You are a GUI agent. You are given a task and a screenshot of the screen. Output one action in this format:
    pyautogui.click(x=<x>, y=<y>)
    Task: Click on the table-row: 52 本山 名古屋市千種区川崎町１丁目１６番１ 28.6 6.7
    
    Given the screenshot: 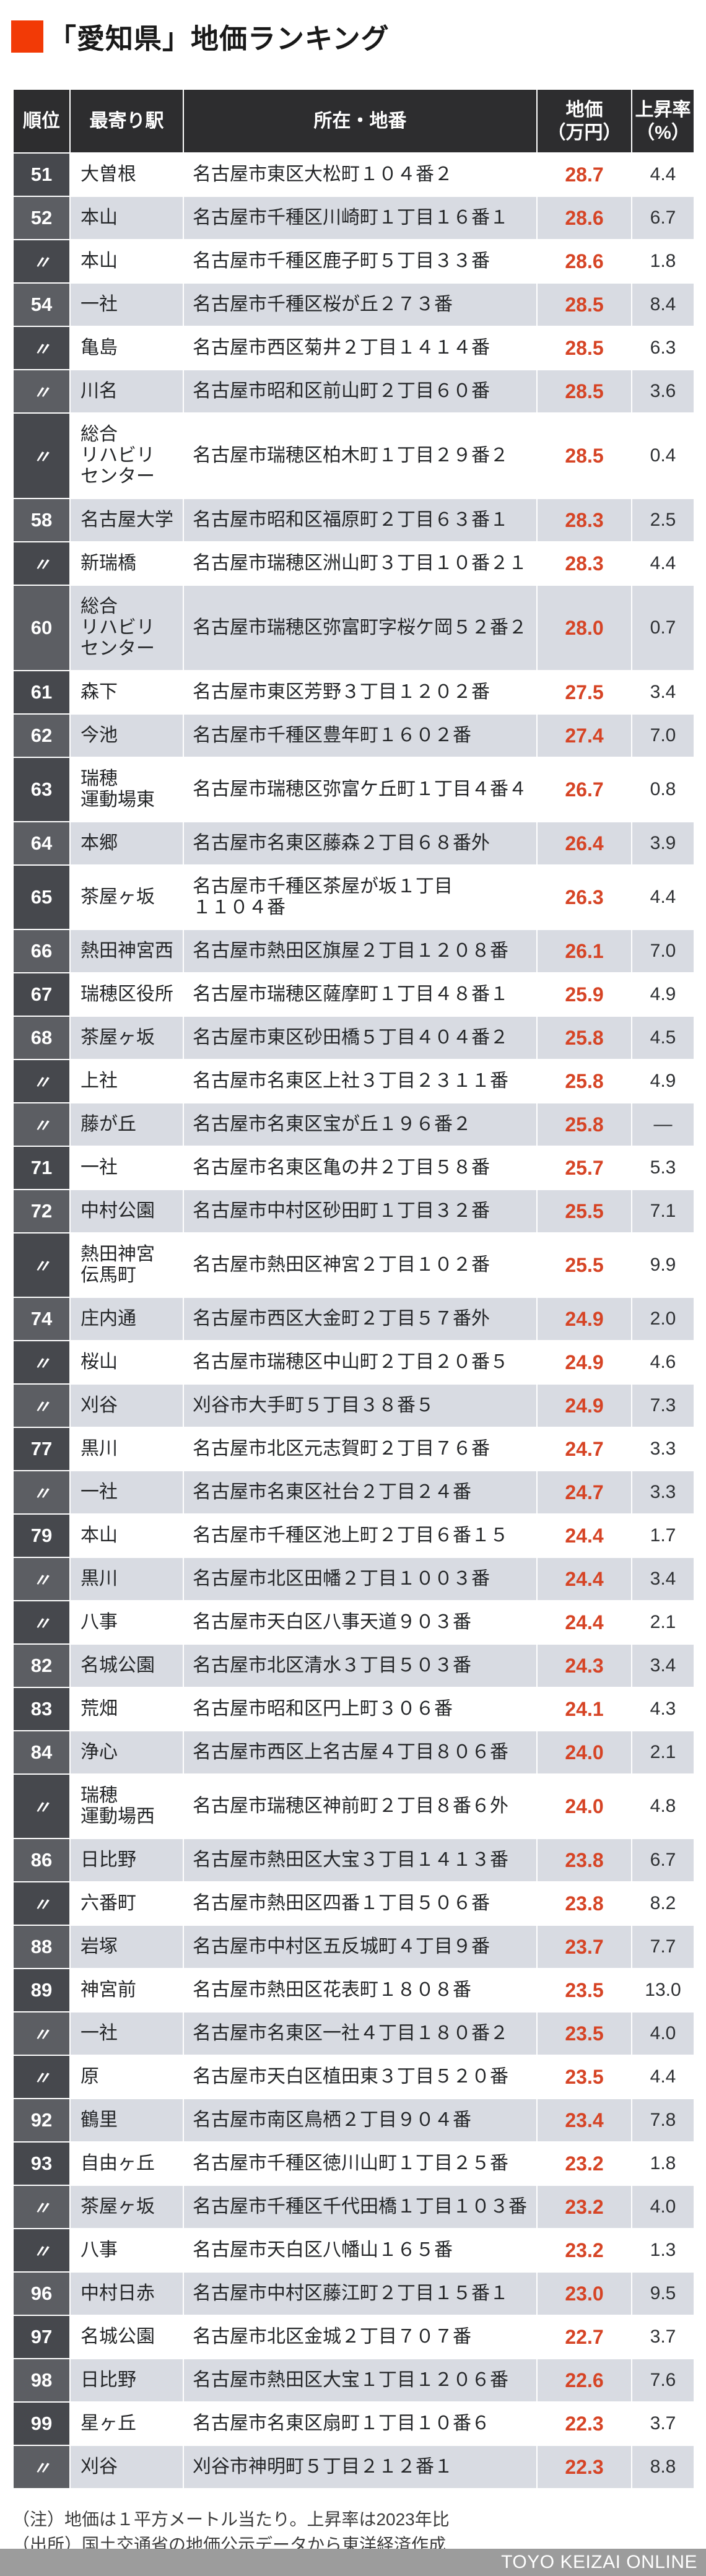 What is the action you would take?
    pyautogui.click(x=353, y=218)
    